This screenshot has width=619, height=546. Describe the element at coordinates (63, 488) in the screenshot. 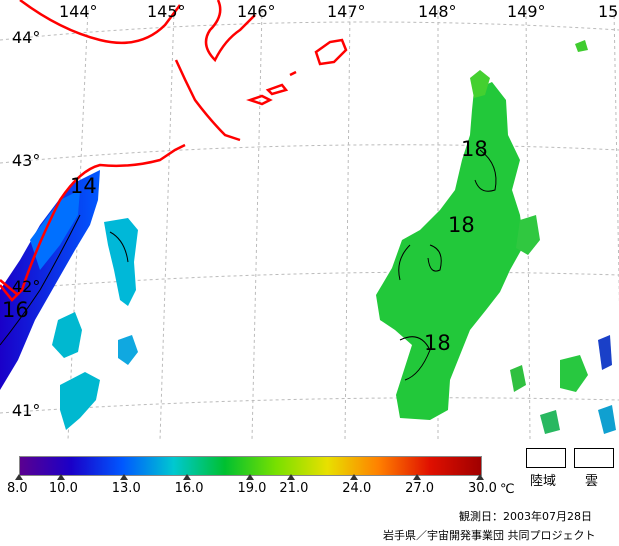

I see `color-scale-tick-label: 10.0` at that location.